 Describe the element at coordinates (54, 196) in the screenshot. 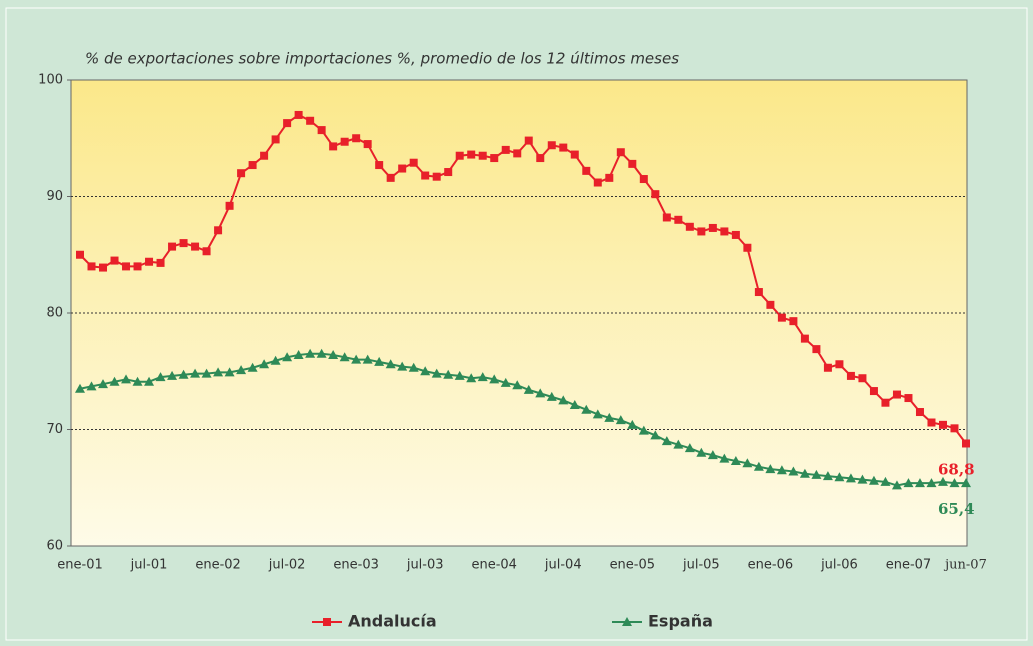

I see `y-tick-label: 90` at that location.